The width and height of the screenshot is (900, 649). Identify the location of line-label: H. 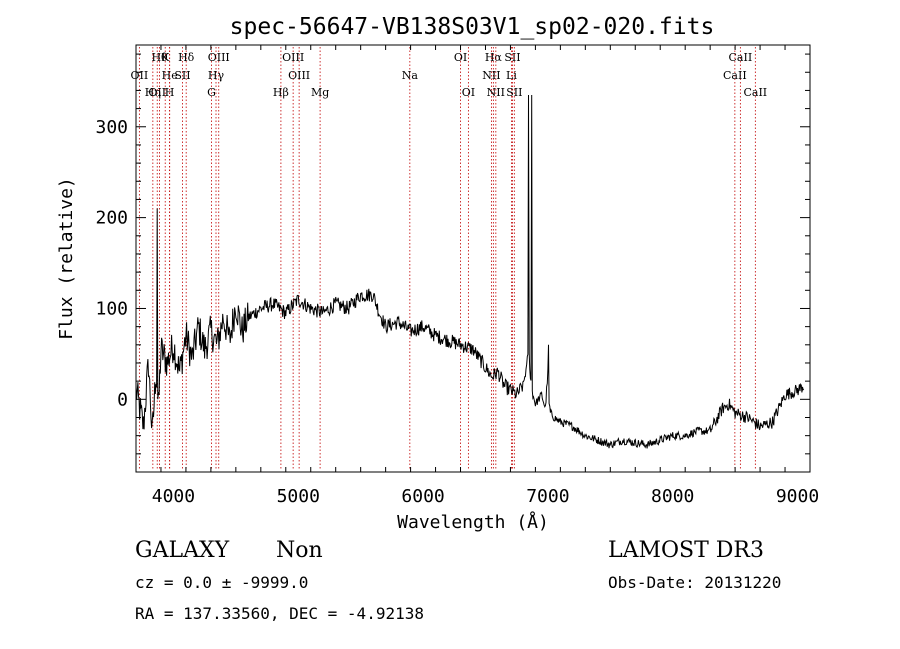
(170, 92).